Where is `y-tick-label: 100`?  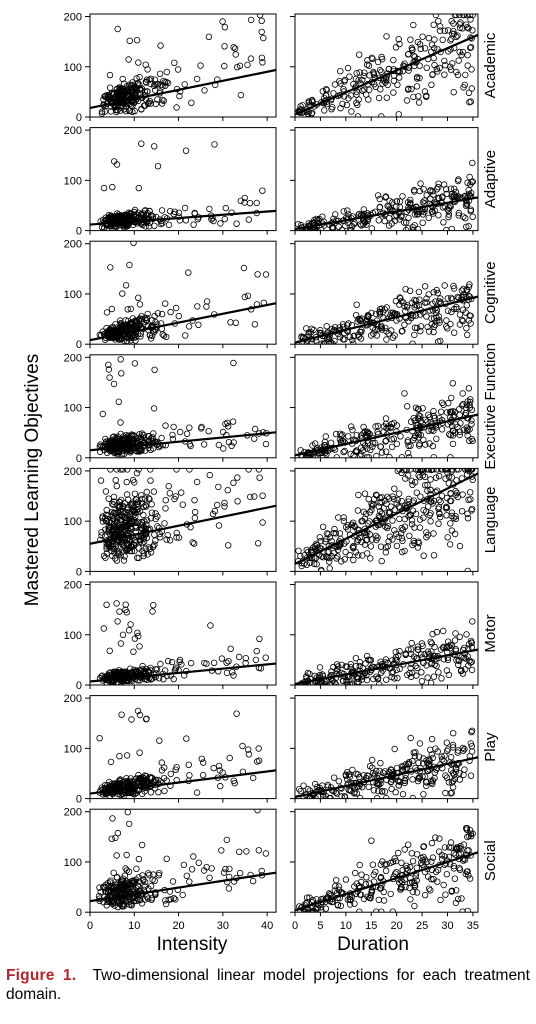 y-tick-label: 100 is located at coordinates (73, 863).